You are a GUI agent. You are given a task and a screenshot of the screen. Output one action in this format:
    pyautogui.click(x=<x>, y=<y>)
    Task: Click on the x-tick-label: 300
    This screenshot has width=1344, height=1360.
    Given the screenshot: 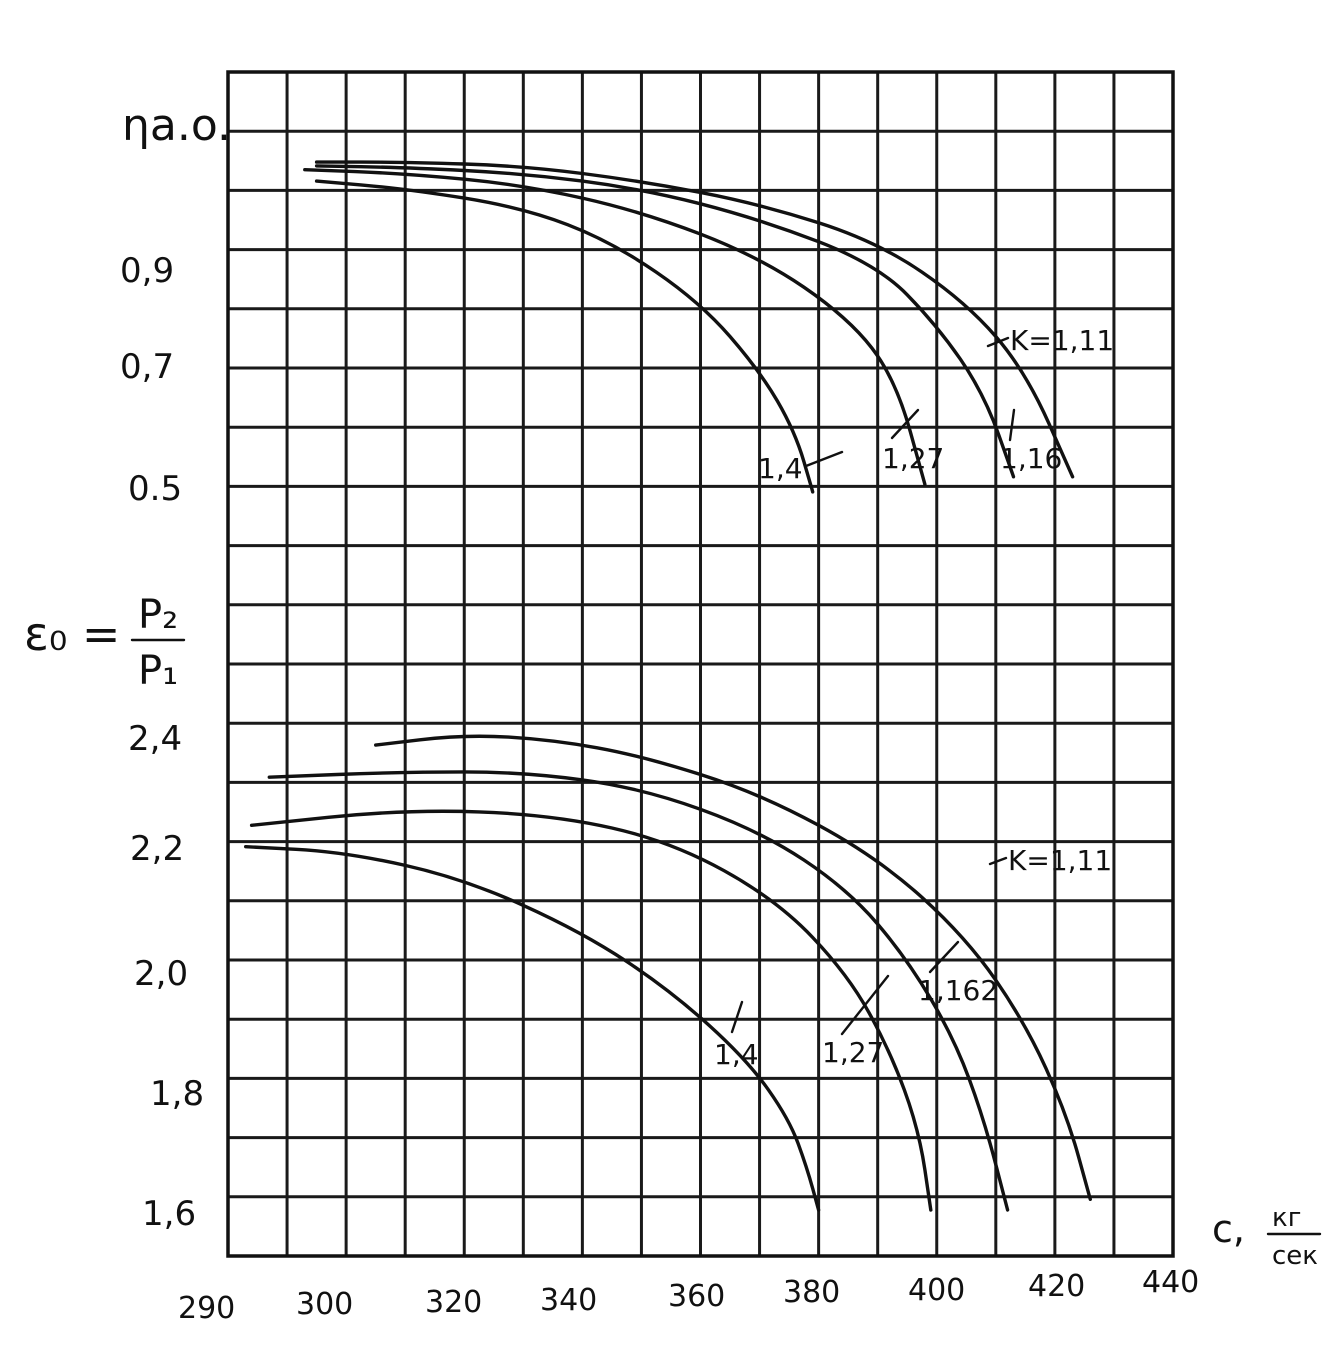 What is the action you would take?
    pyautogui.click(x=324, y=1304)
    